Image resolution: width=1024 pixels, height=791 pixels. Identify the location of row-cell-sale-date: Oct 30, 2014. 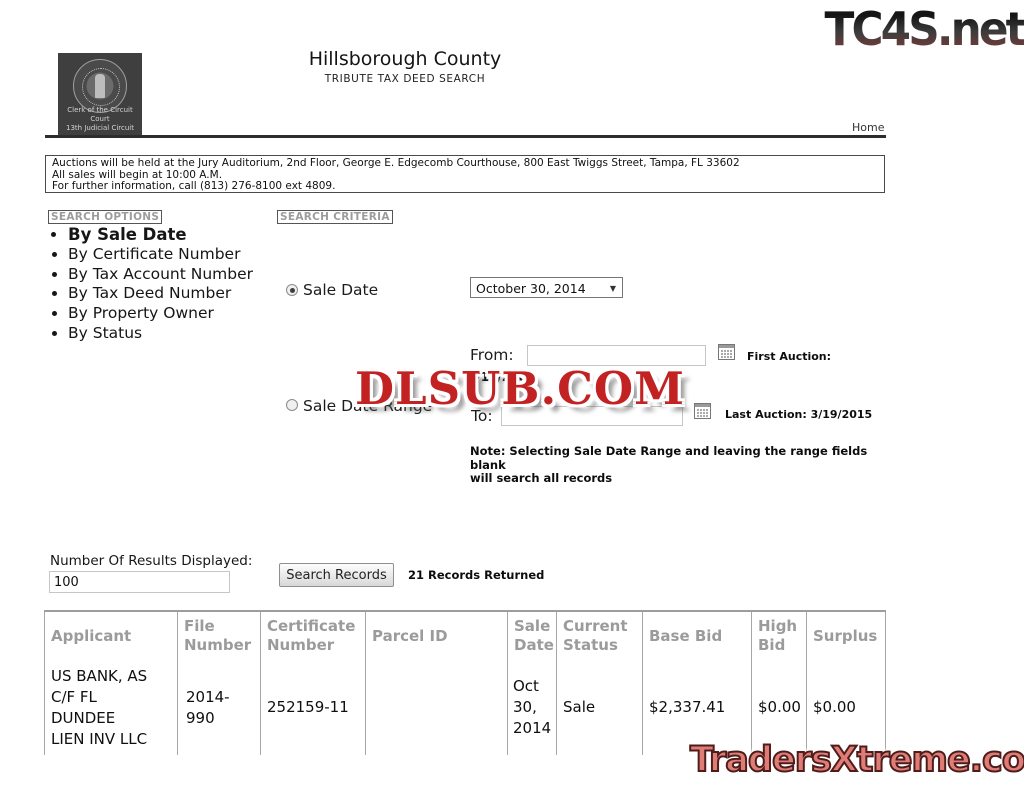
(531, 707).